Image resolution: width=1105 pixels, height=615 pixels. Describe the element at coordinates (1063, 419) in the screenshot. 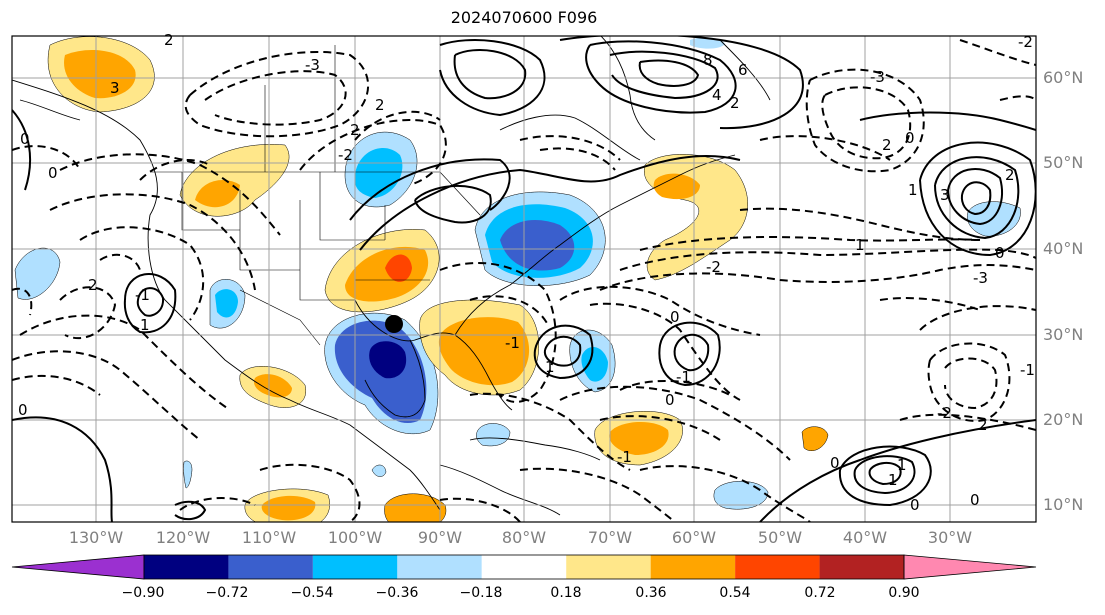

I see `lat-label: 20°N` at that location.